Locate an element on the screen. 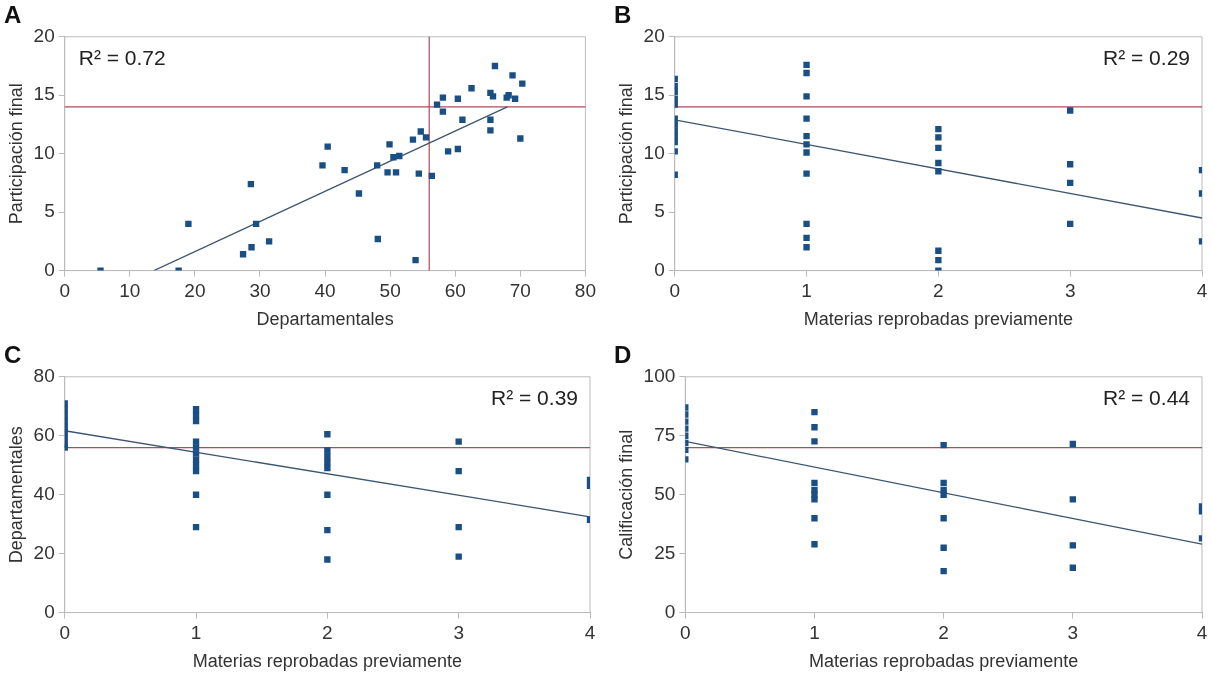 This screenshot has width=1212, height=677. y-tick-label: 50 is located at coordinates (665, 493).